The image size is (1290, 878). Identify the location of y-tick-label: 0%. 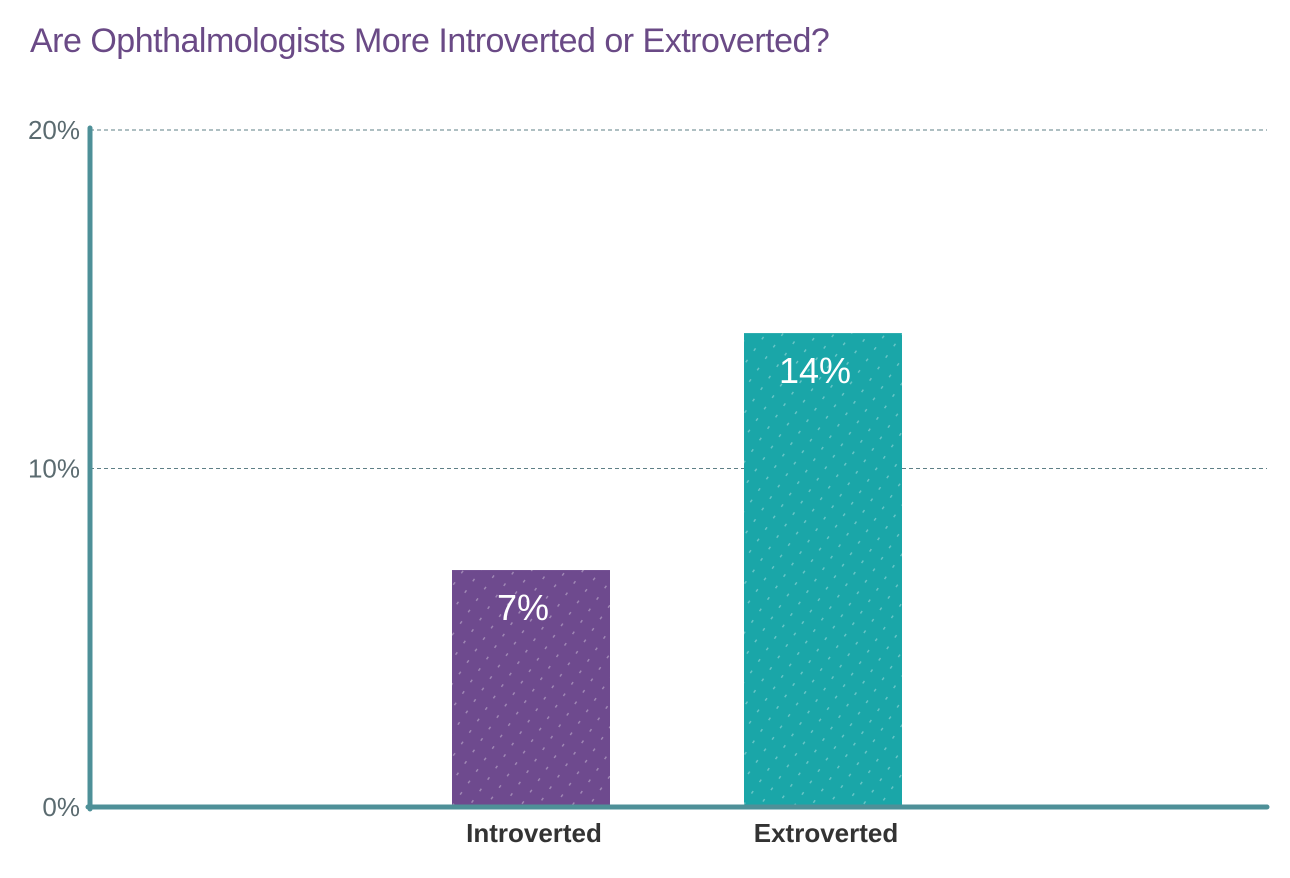
(61, 807).